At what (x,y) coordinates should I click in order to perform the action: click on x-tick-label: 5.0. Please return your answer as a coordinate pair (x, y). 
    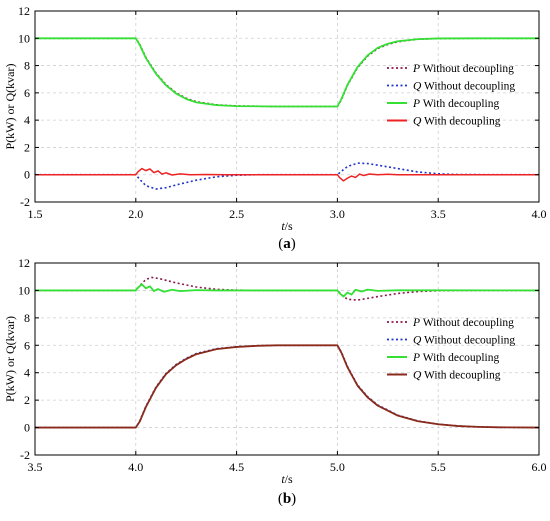
    Looking at the image, I should click on (337, 467).